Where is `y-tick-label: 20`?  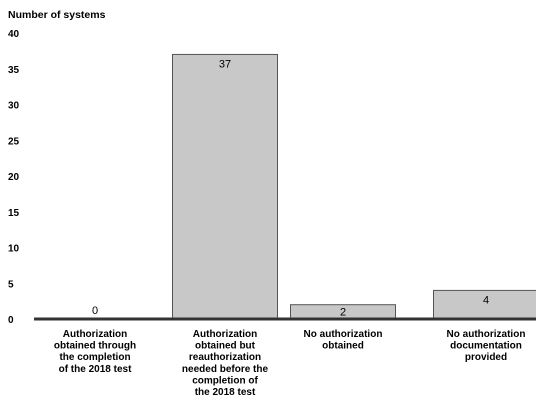
y-tick-label: 20 is located at coordinates (14, 177).